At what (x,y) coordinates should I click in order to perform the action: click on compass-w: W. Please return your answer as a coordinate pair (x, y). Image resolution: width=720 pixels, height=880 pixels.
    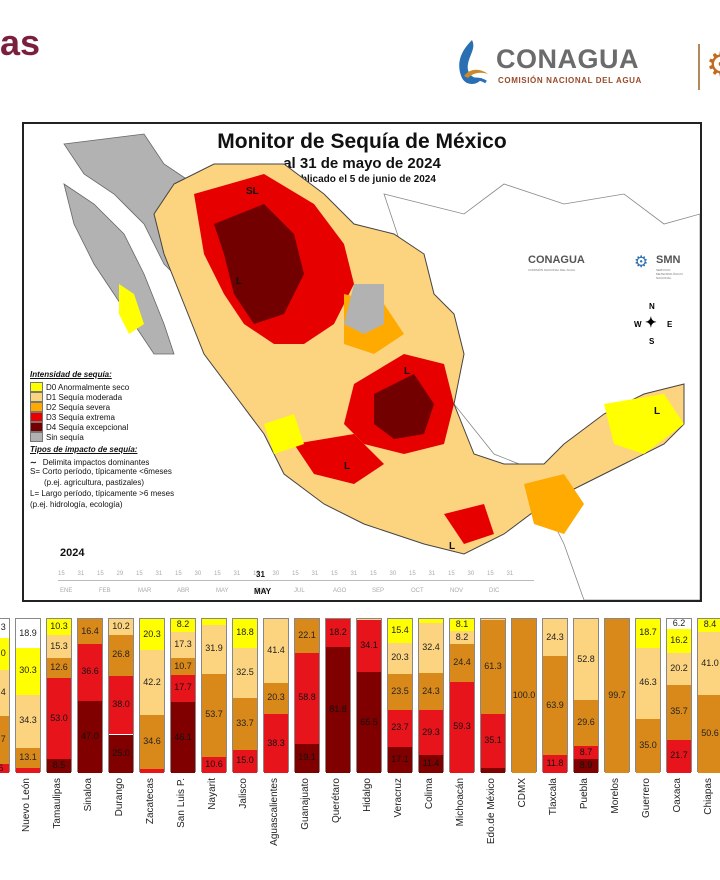
    Looking at the image, I should click on (638, 324).